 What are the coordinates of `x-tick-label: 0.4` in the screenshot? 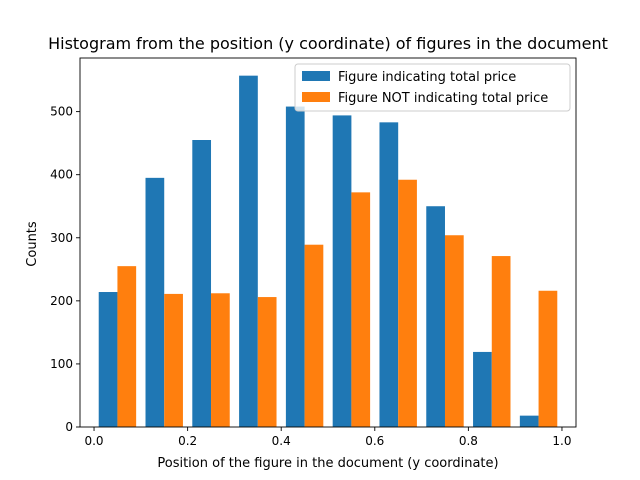 It's located at (281, 441).